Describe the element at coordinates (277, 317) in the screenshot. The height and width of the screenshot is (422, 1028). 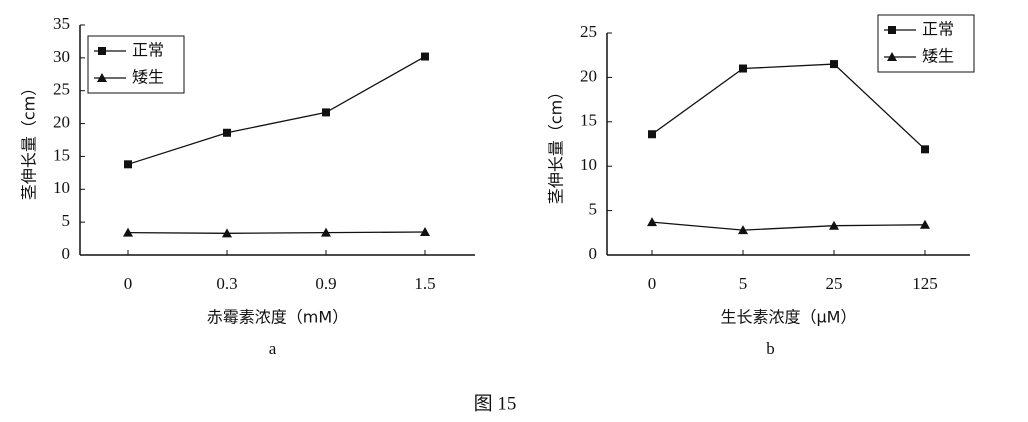
I see `x-axis-label: 赤霉素浓度（mM）` at that location.